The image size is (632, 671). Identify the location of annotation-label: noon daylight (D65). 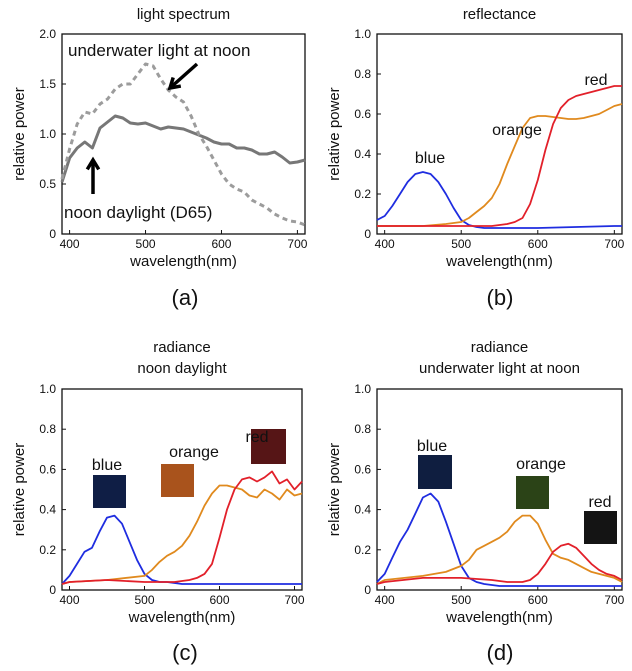
(138, 212).